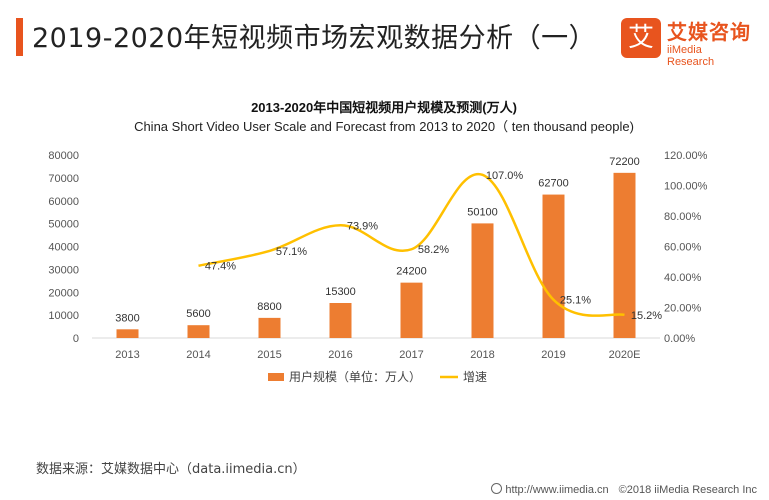 The image size is (769, 500). Describe the element at coordinates (362, 226) in the screenshot. I see `growth-value-label: 73.9%` at that location.